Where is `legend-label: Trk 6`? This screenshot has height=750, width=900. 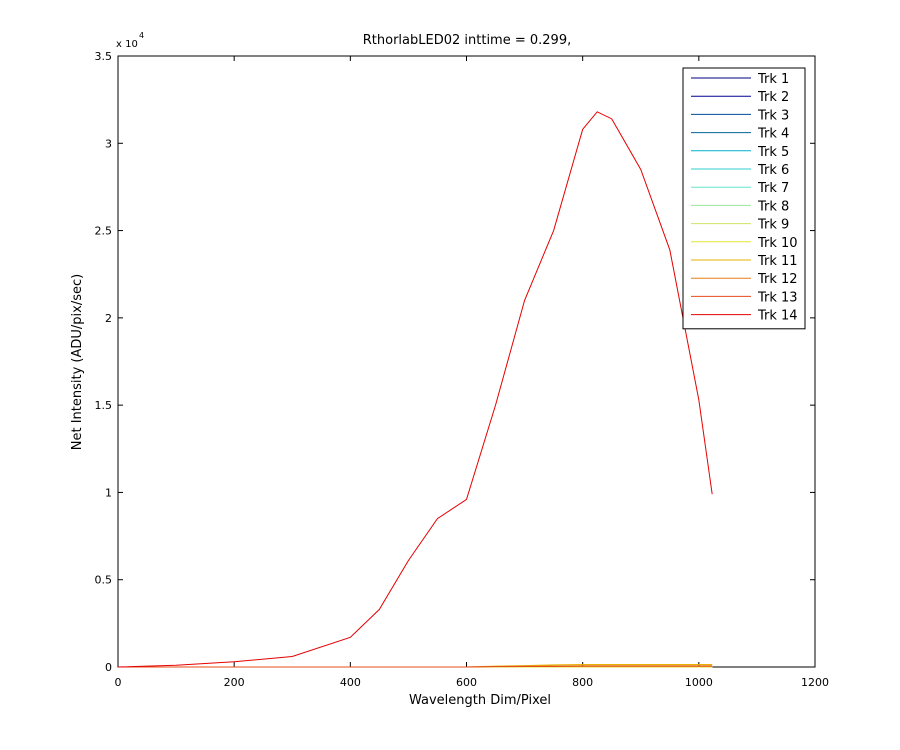 legend-label: Trk 6 is located at coordinates (773, 170).